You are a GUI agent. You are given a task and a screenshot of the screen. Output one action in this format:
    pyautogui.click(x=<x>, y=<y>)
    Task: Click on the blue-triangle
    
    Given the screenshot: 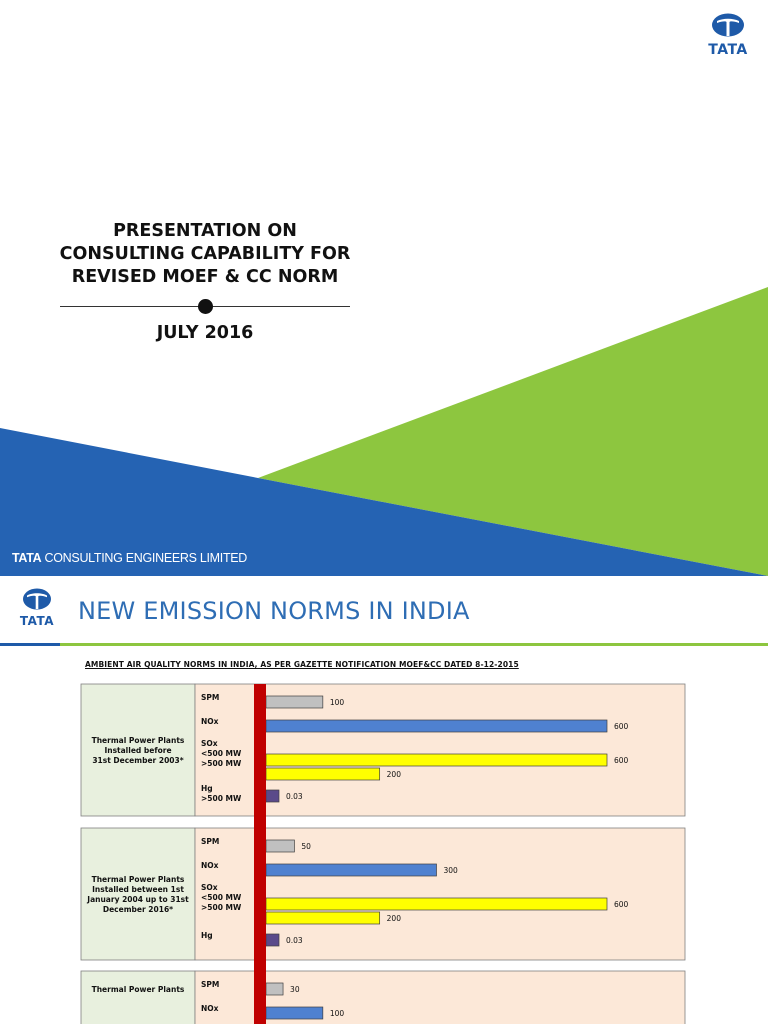 What is the action you would take?
    pyautogui.click(x=384, y=502)
    